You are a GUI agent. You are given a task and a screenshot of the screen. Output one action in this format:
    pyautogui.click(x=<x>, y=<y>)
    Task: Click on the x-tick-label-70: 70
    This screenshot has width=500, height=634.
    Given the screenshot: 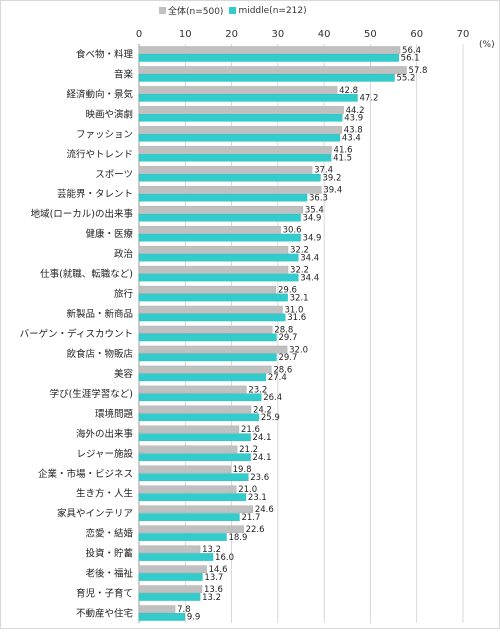 What is the action you would take?
    pyautogui.click(x=463, y=34)
    